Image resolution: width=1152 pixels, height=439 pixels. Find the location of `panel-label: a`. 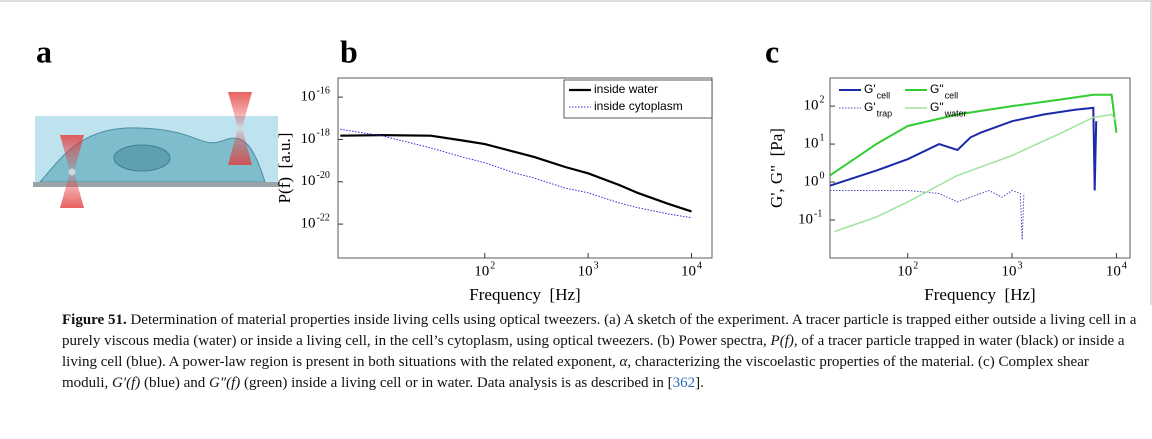

panel-label: a is located at coordinates (44, 51).